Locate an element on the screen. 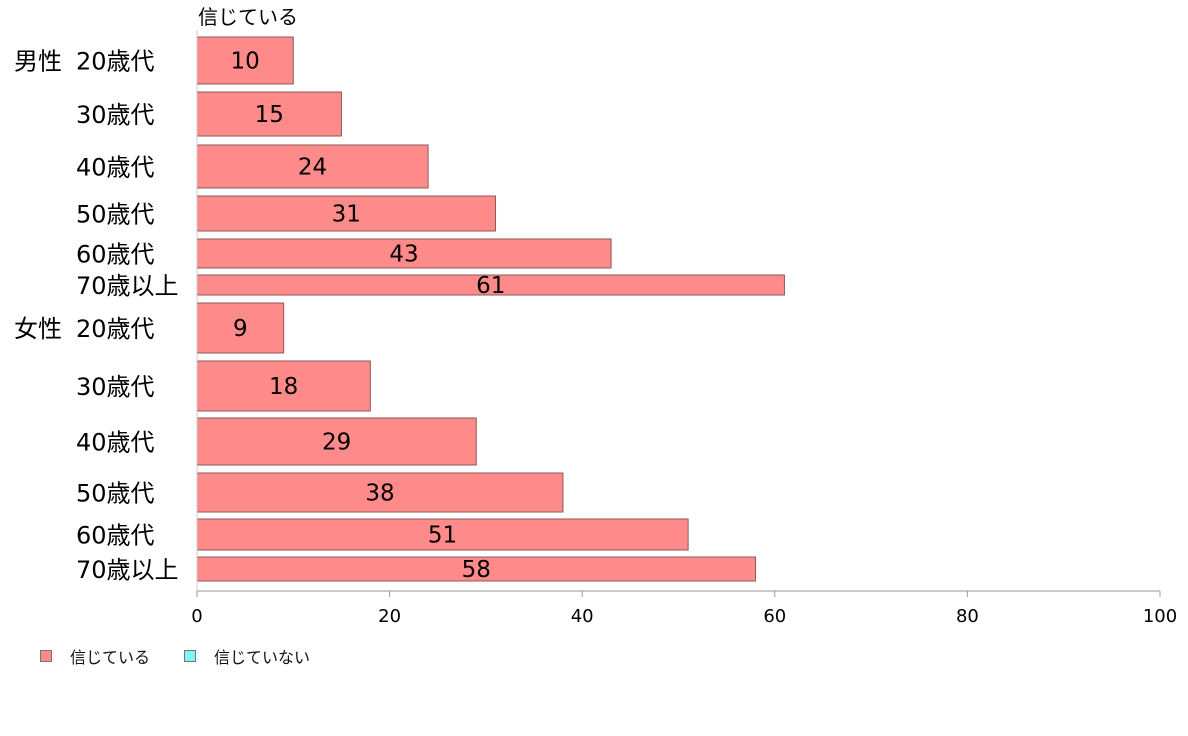 The image size is (1188, 736). x-tick-label: 100 is located at coordinates (1160, 616).